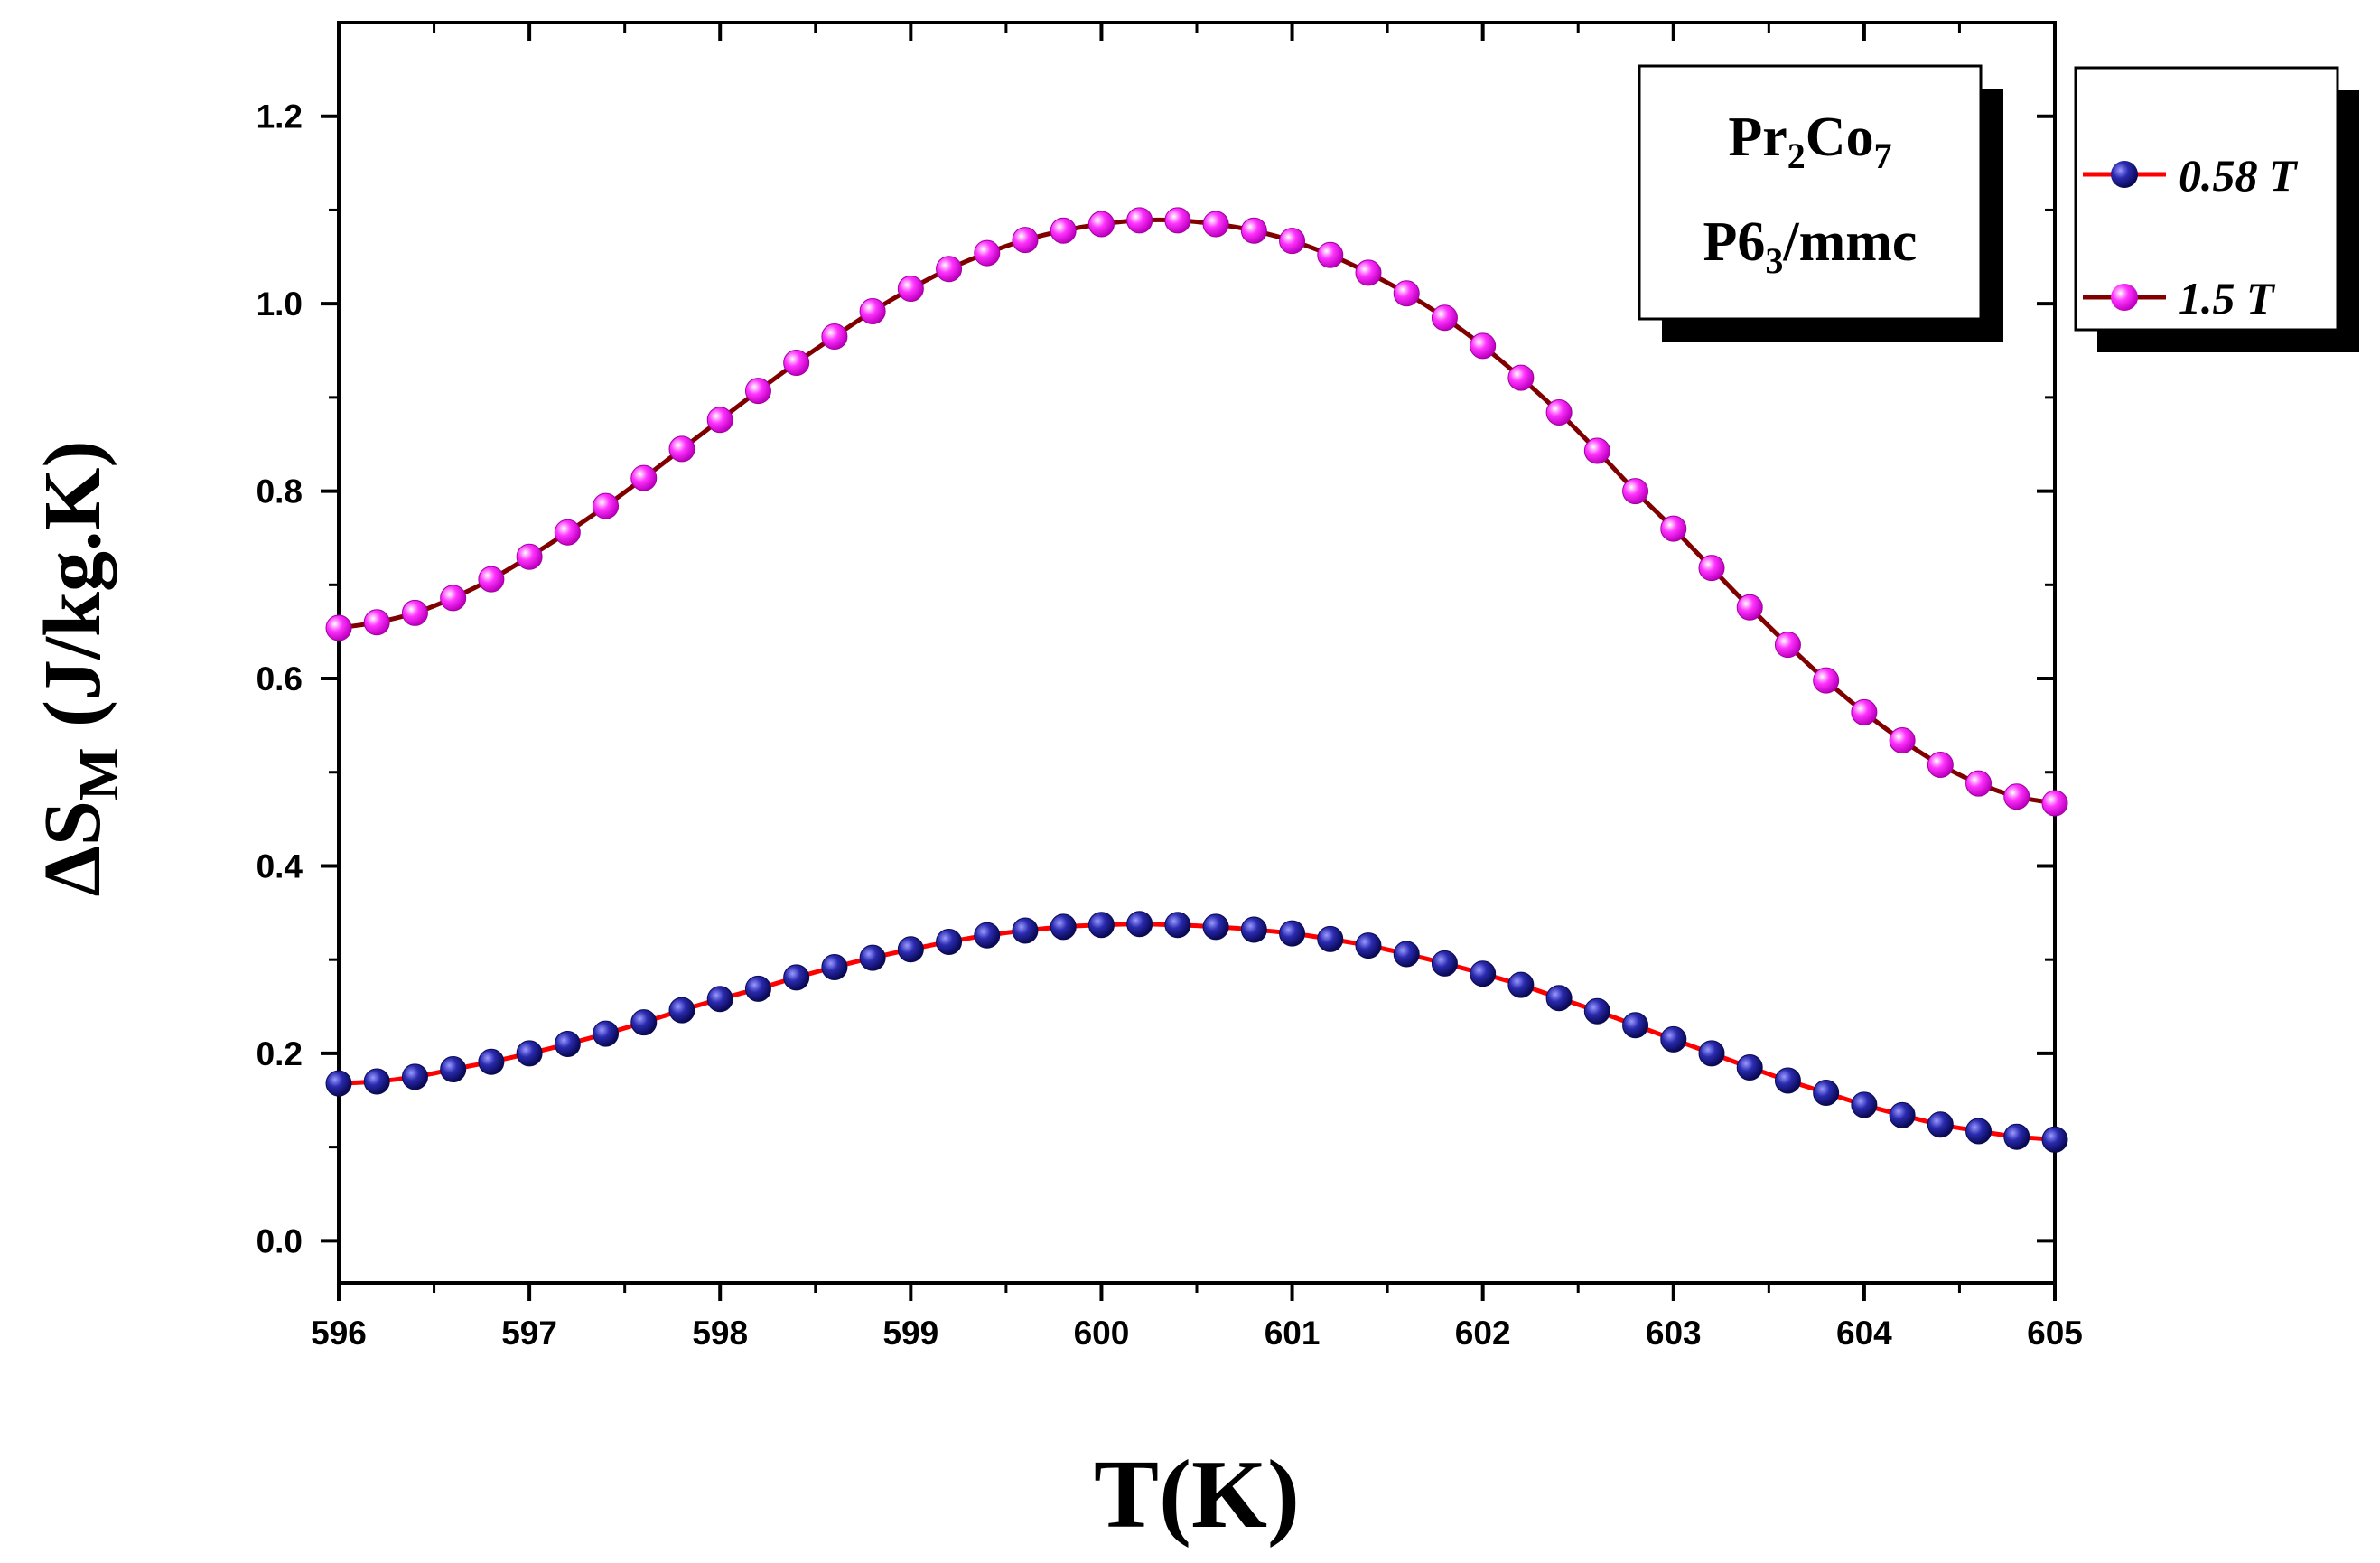 This screenshot has width=2380, height=1563. What do you see at coordinates (2191, 175) in the screenshot?
I see `legend-item-0: 0.58 T` at bounding box center [2191, 175].